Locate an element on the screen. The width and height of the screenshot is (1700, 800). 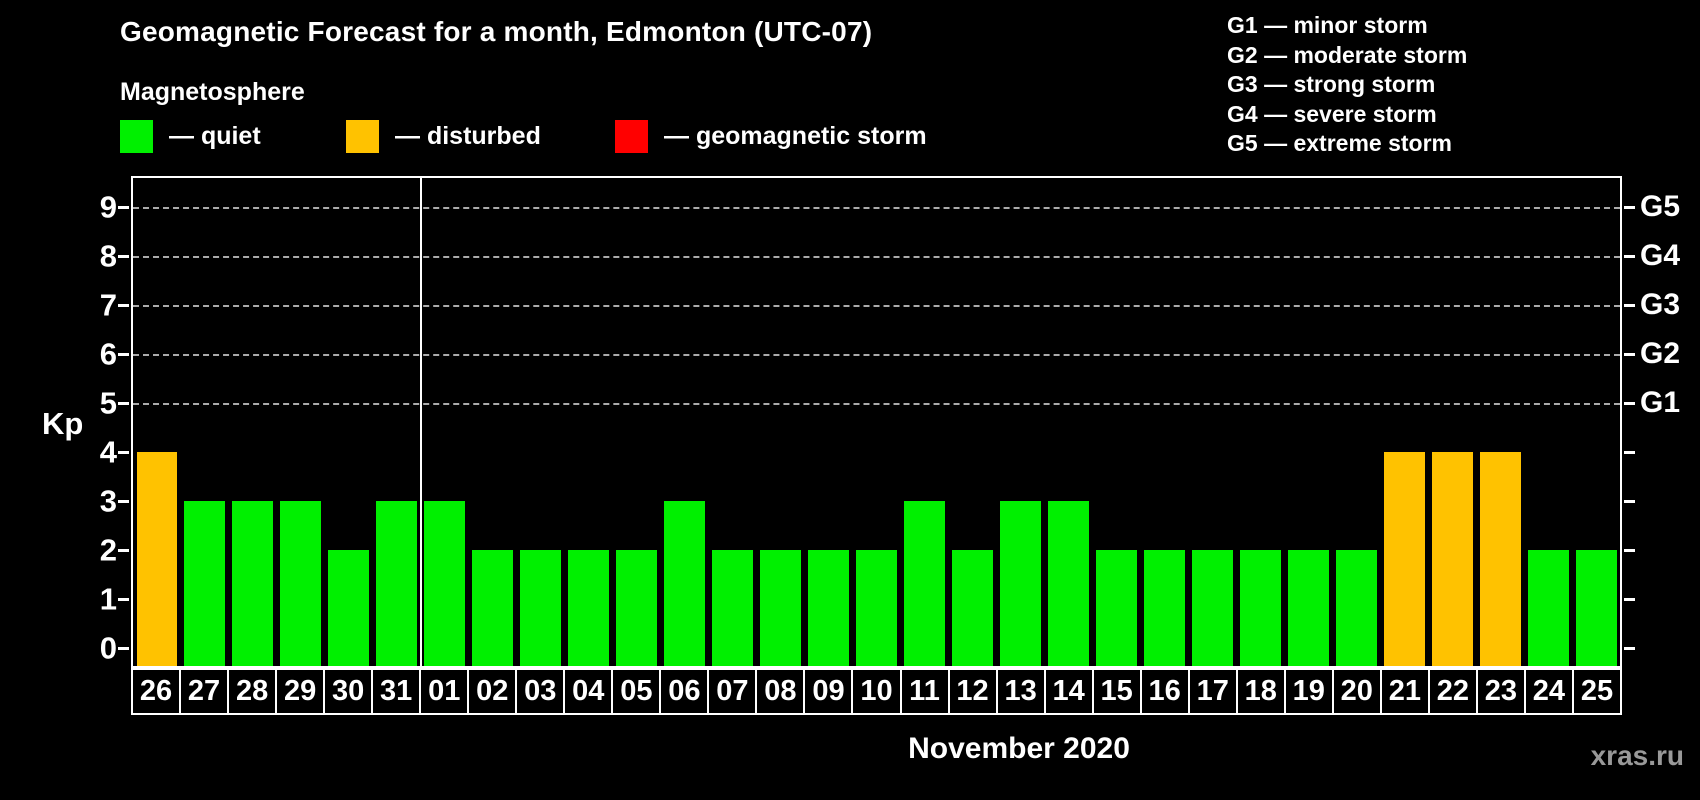
legend-label-storm: — geomagnetic storm is located at coordinates (795, 136).